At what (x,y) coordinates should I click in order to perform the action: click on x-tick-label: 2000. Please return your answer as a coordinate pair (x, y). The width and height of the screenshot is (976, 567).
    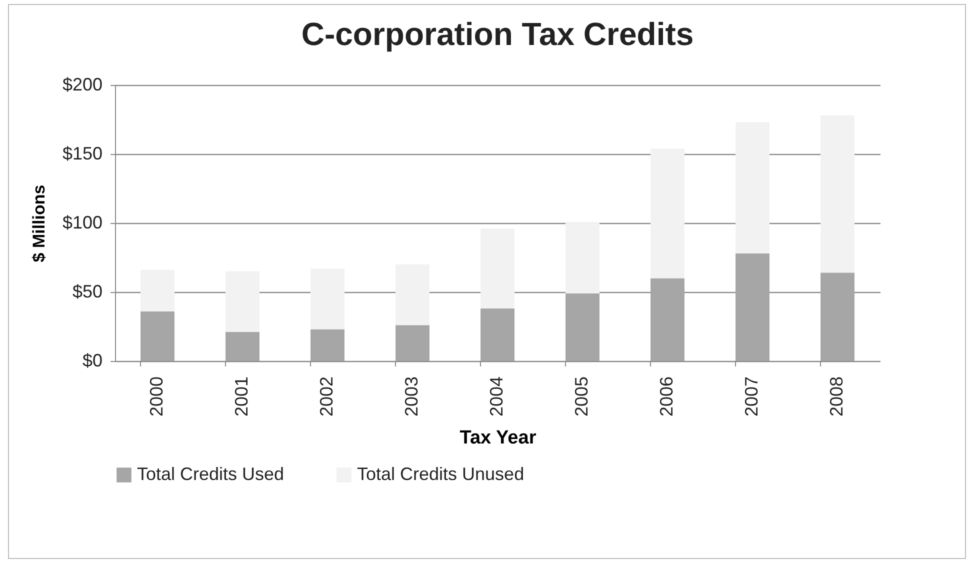
    Looking at the image, I should click on (156, 396).